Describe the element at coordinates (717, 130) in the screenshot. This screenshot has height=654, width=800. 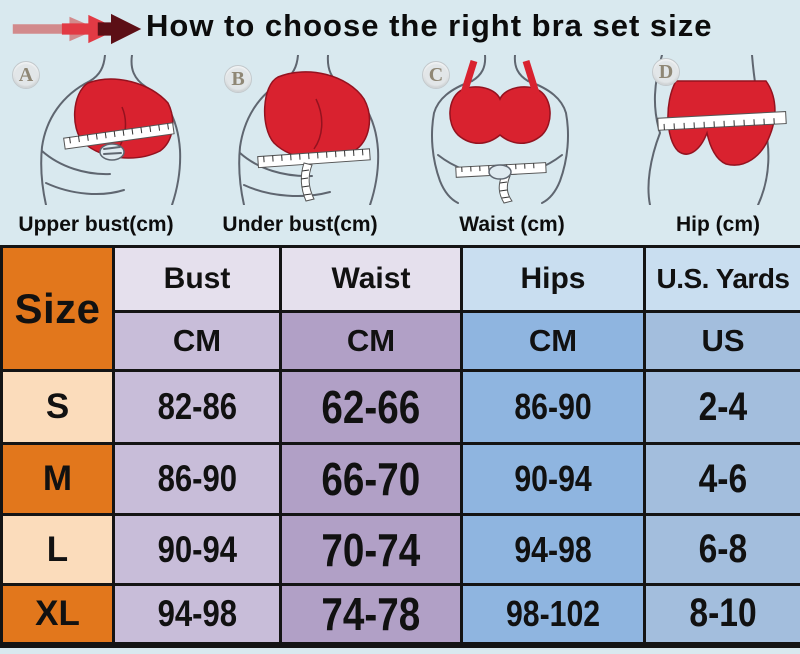
I see `hip-illustration` at that location.